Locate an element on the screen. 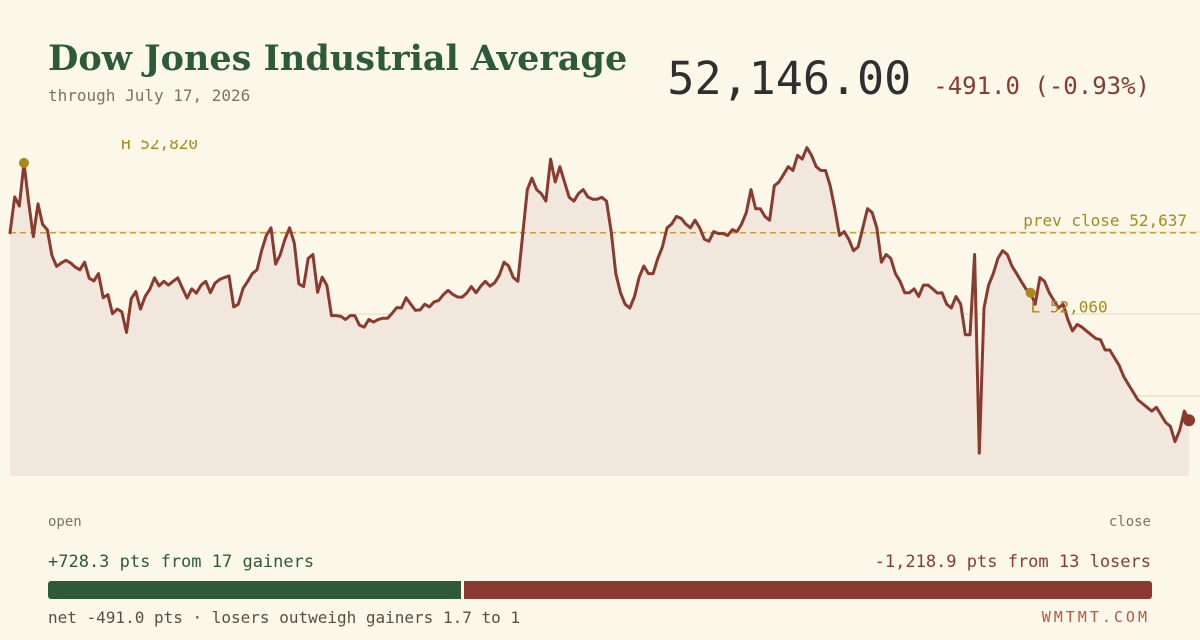 This screenshot has height=640, width=1200. x-end-label: close is located at coordinates (1129, 522).